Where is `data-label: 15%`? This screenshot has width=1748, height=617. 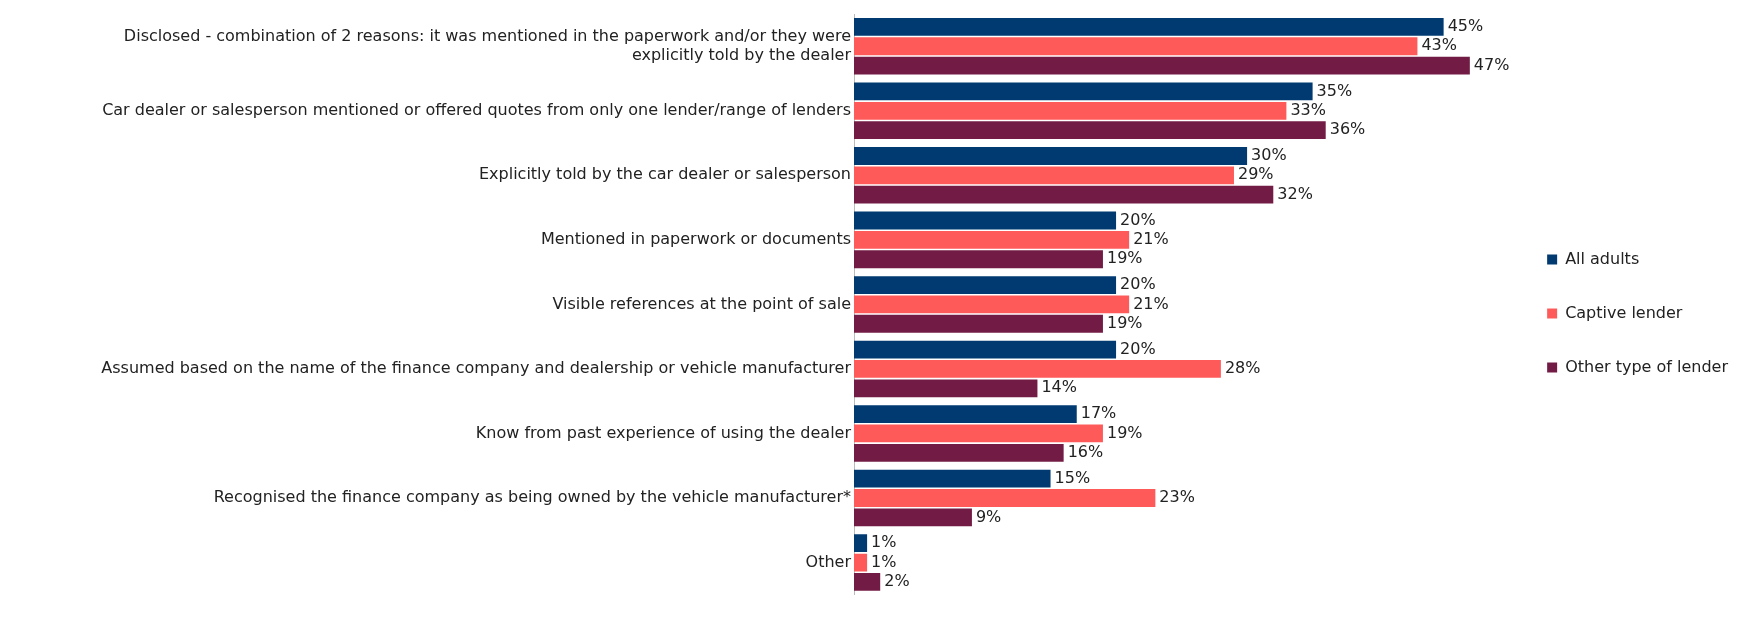 data-label: 15% is located at coordinates (1072, 477).